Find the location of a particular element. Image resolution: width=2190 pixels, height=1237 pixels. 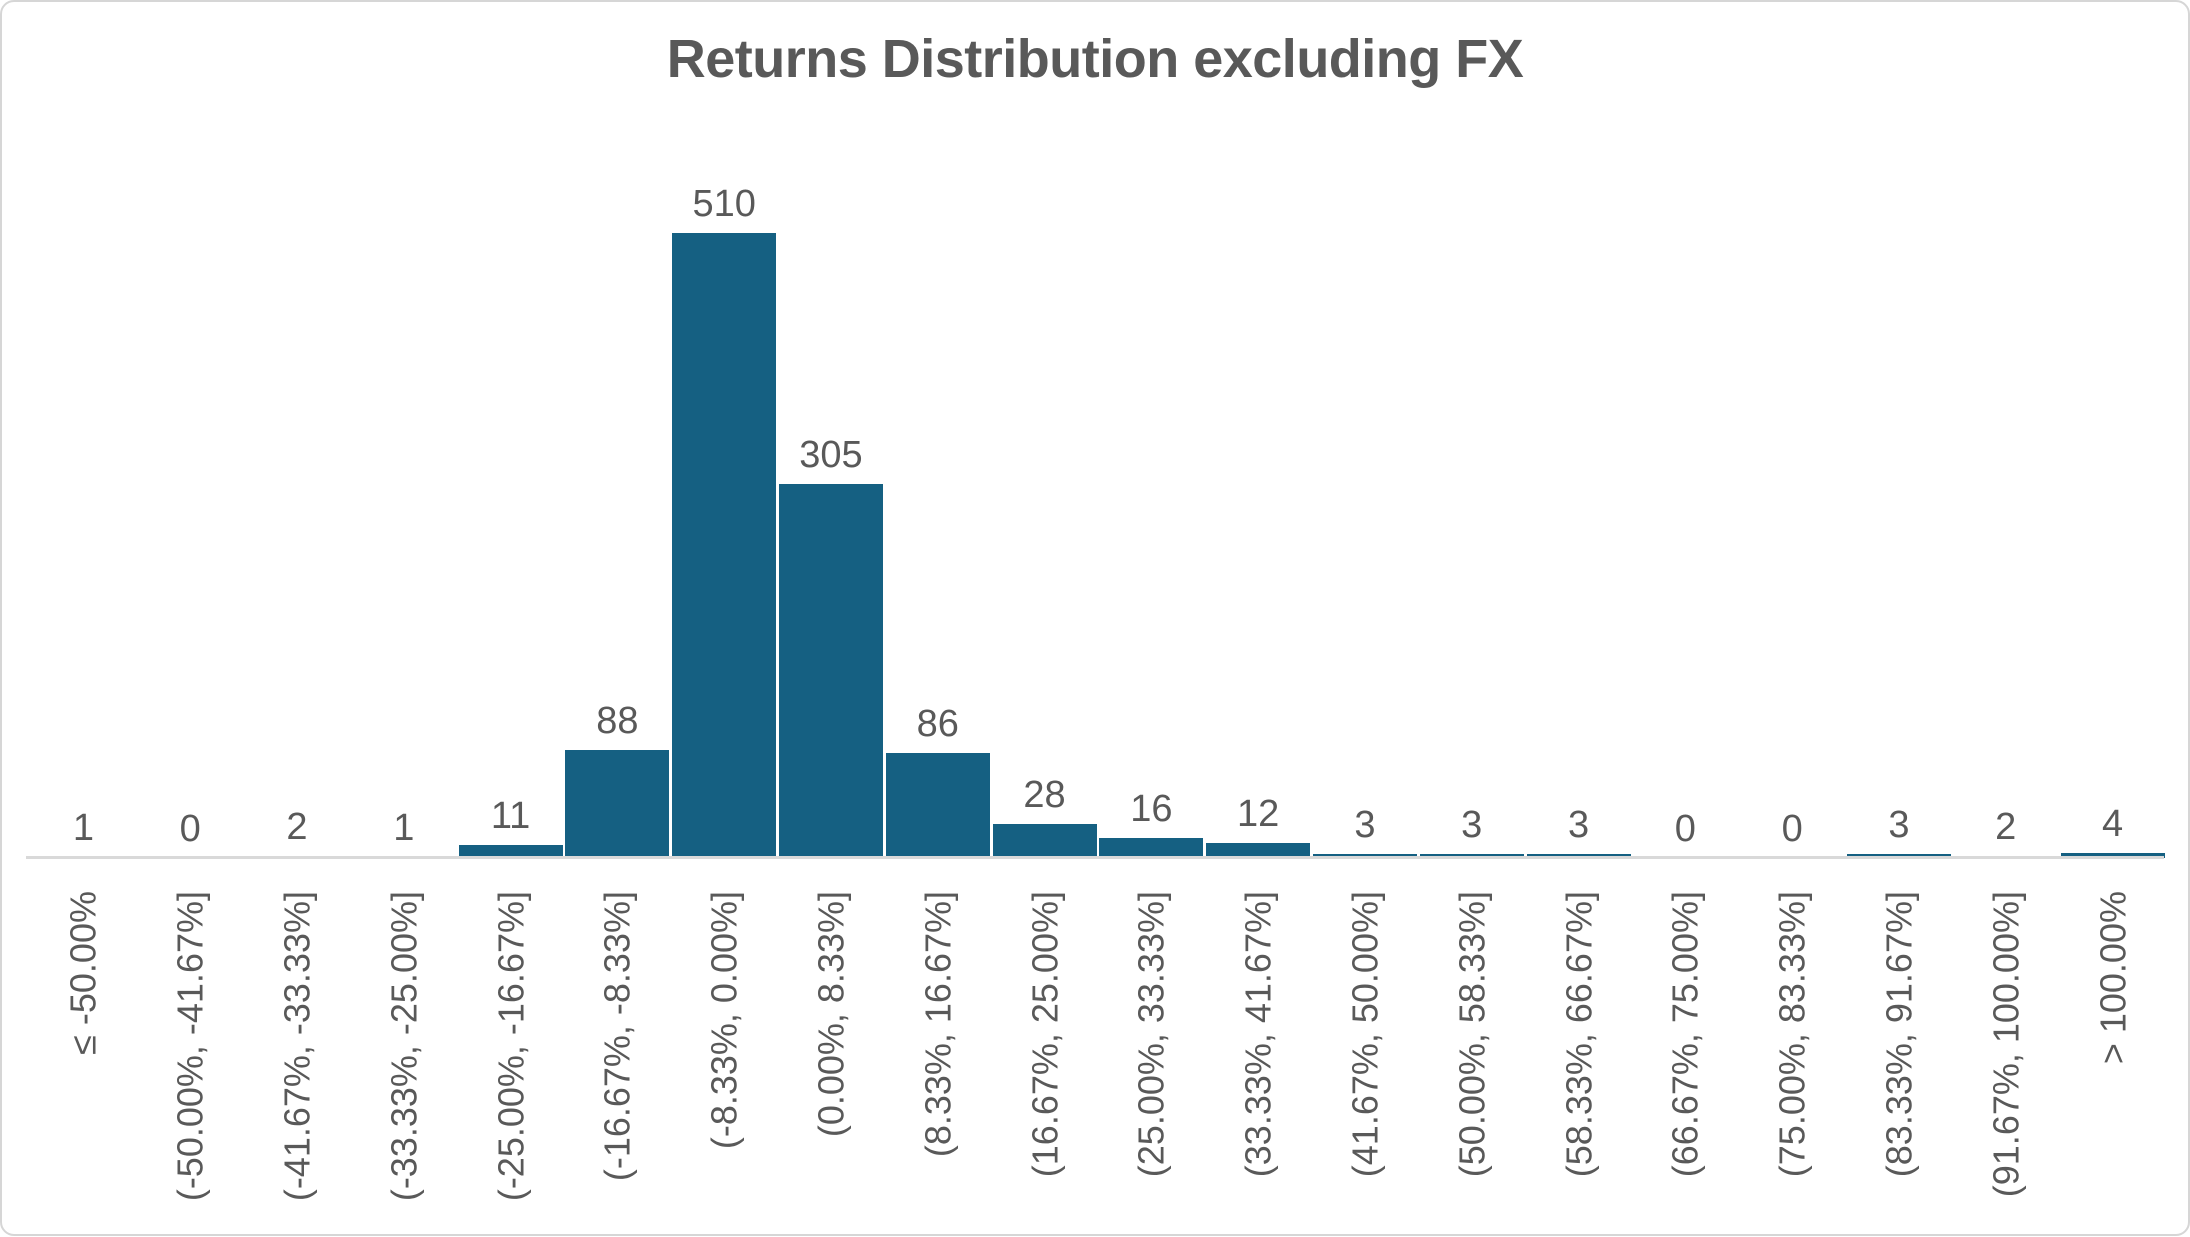

bar-column: 86 is located at coordinates (937, 545).